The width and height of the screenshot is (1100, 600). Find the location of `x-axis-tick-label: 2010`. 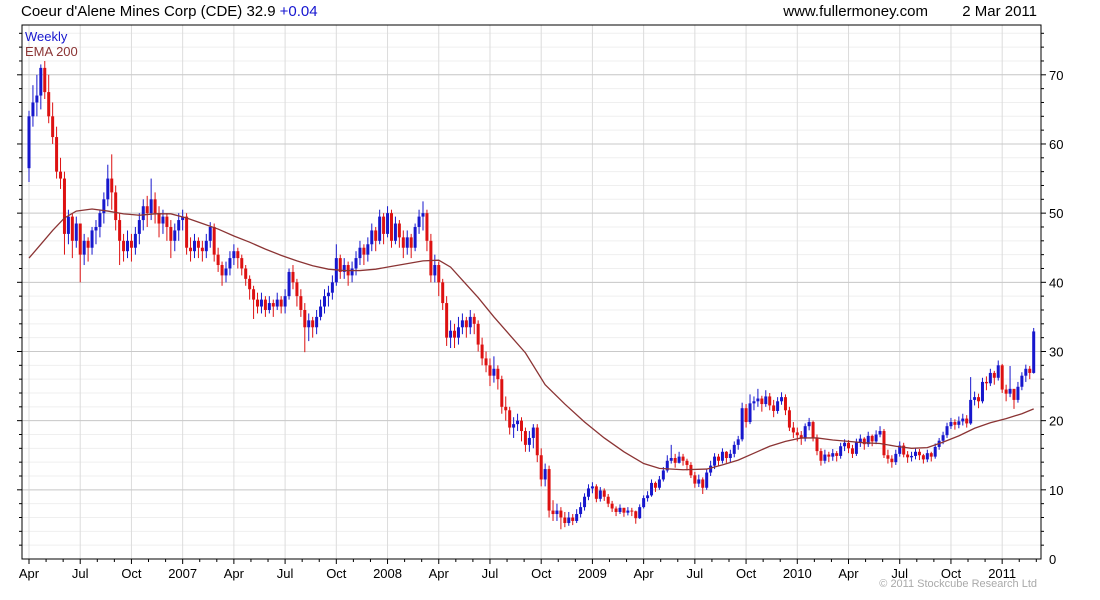

x-axis-tick-label: 2010 is located at coordinates (797, 573).